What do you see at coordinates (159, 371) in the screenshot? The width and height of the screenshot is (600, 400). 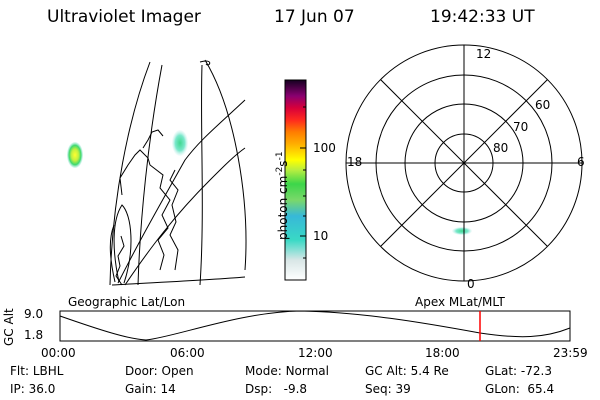 I see `info-door: Door: Open` at bounding box center [159, 371].